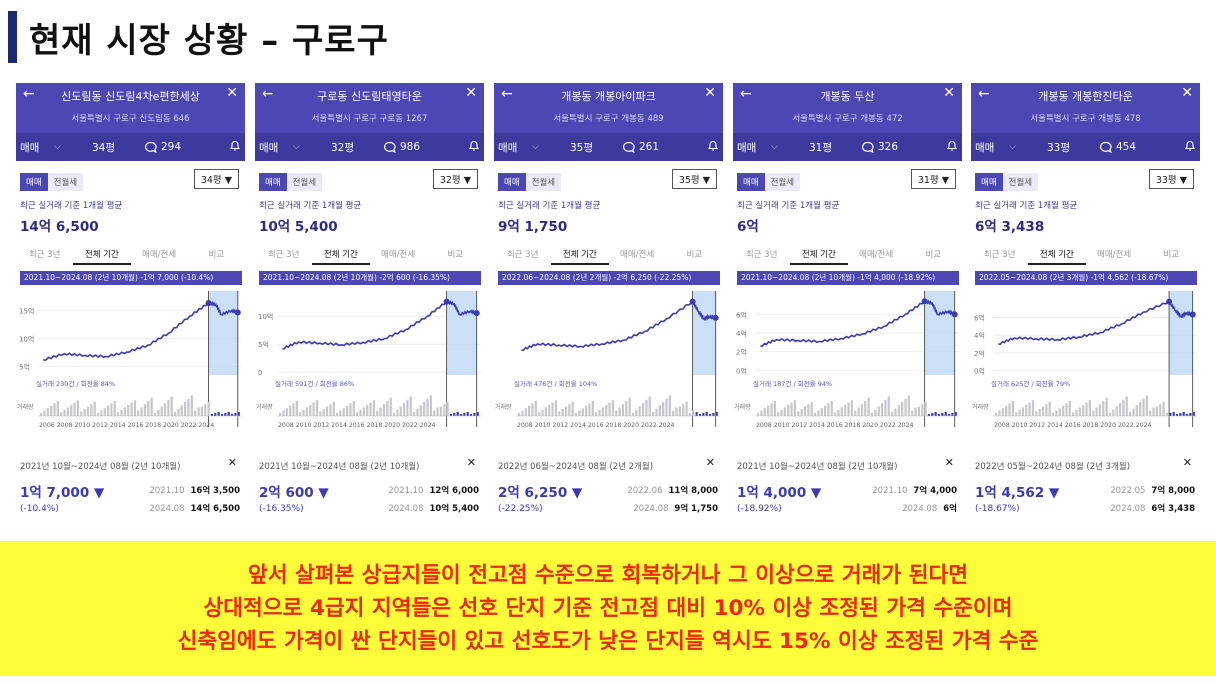  What do you see at coordinates (104, 147) in the screenshot?
I see `size-tab: 34평` at bounding box center [104, 147].